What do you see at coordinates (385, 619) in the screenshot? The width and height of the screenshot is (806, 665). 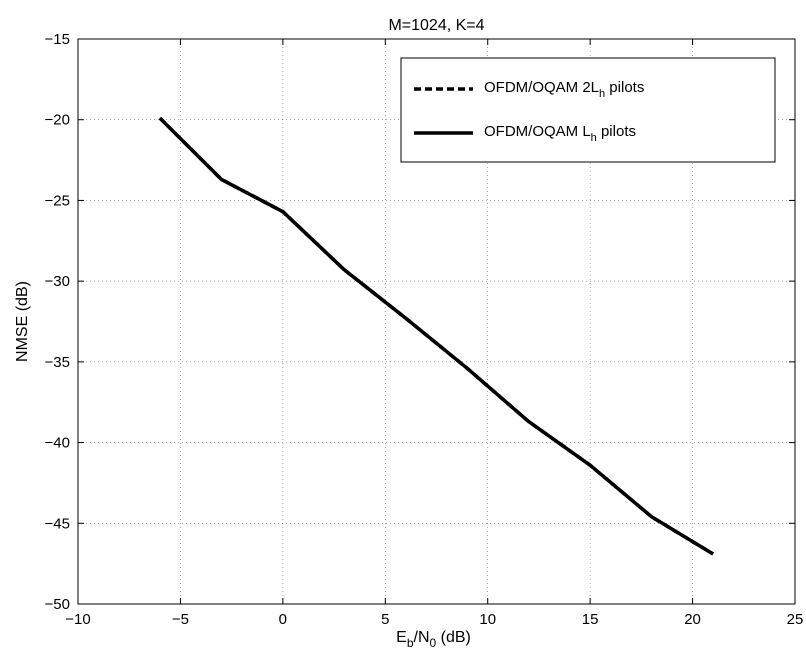 I see `x-tick-label: 5` at bounding box center [385, 619].